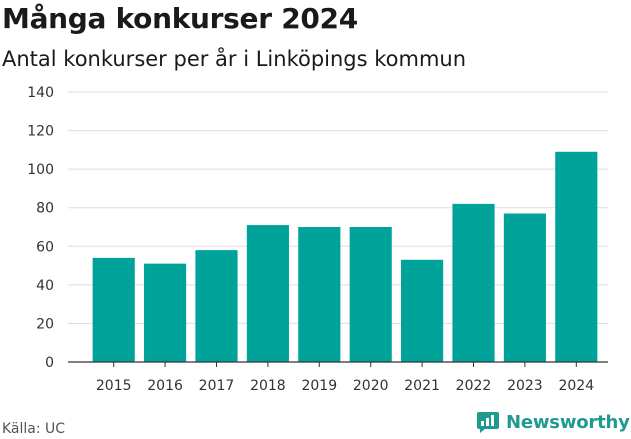 This screenshot has width=631, height=439. What do you see at coordinates (576, 386) in the screenshot?
I see `x-tick-label: 2024` at bounding box center [576, 386].